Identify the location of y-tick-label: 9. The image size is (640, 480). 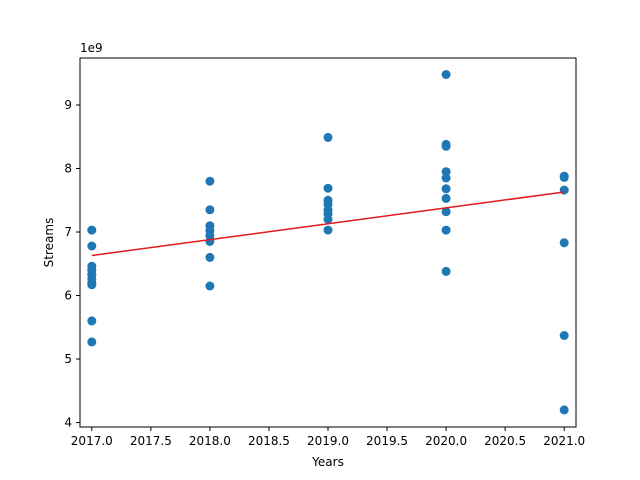
(68, 105).